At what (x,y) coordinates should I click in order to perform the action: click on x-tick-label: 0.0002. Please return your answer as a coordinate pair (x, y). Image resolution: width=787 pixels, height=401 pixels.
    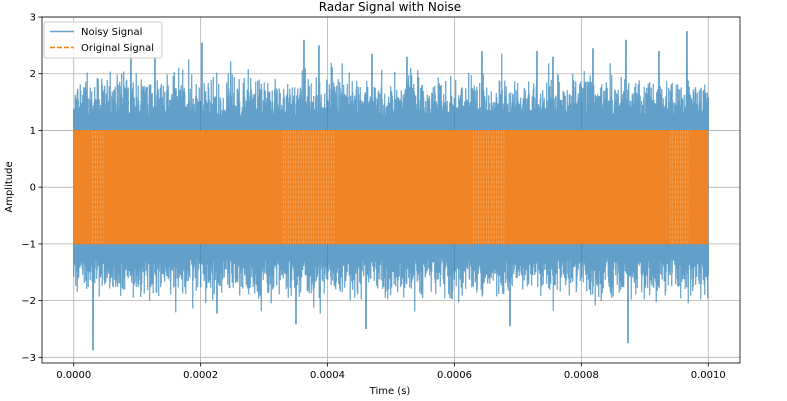
    Looking at the image, I should click on (200, 375).